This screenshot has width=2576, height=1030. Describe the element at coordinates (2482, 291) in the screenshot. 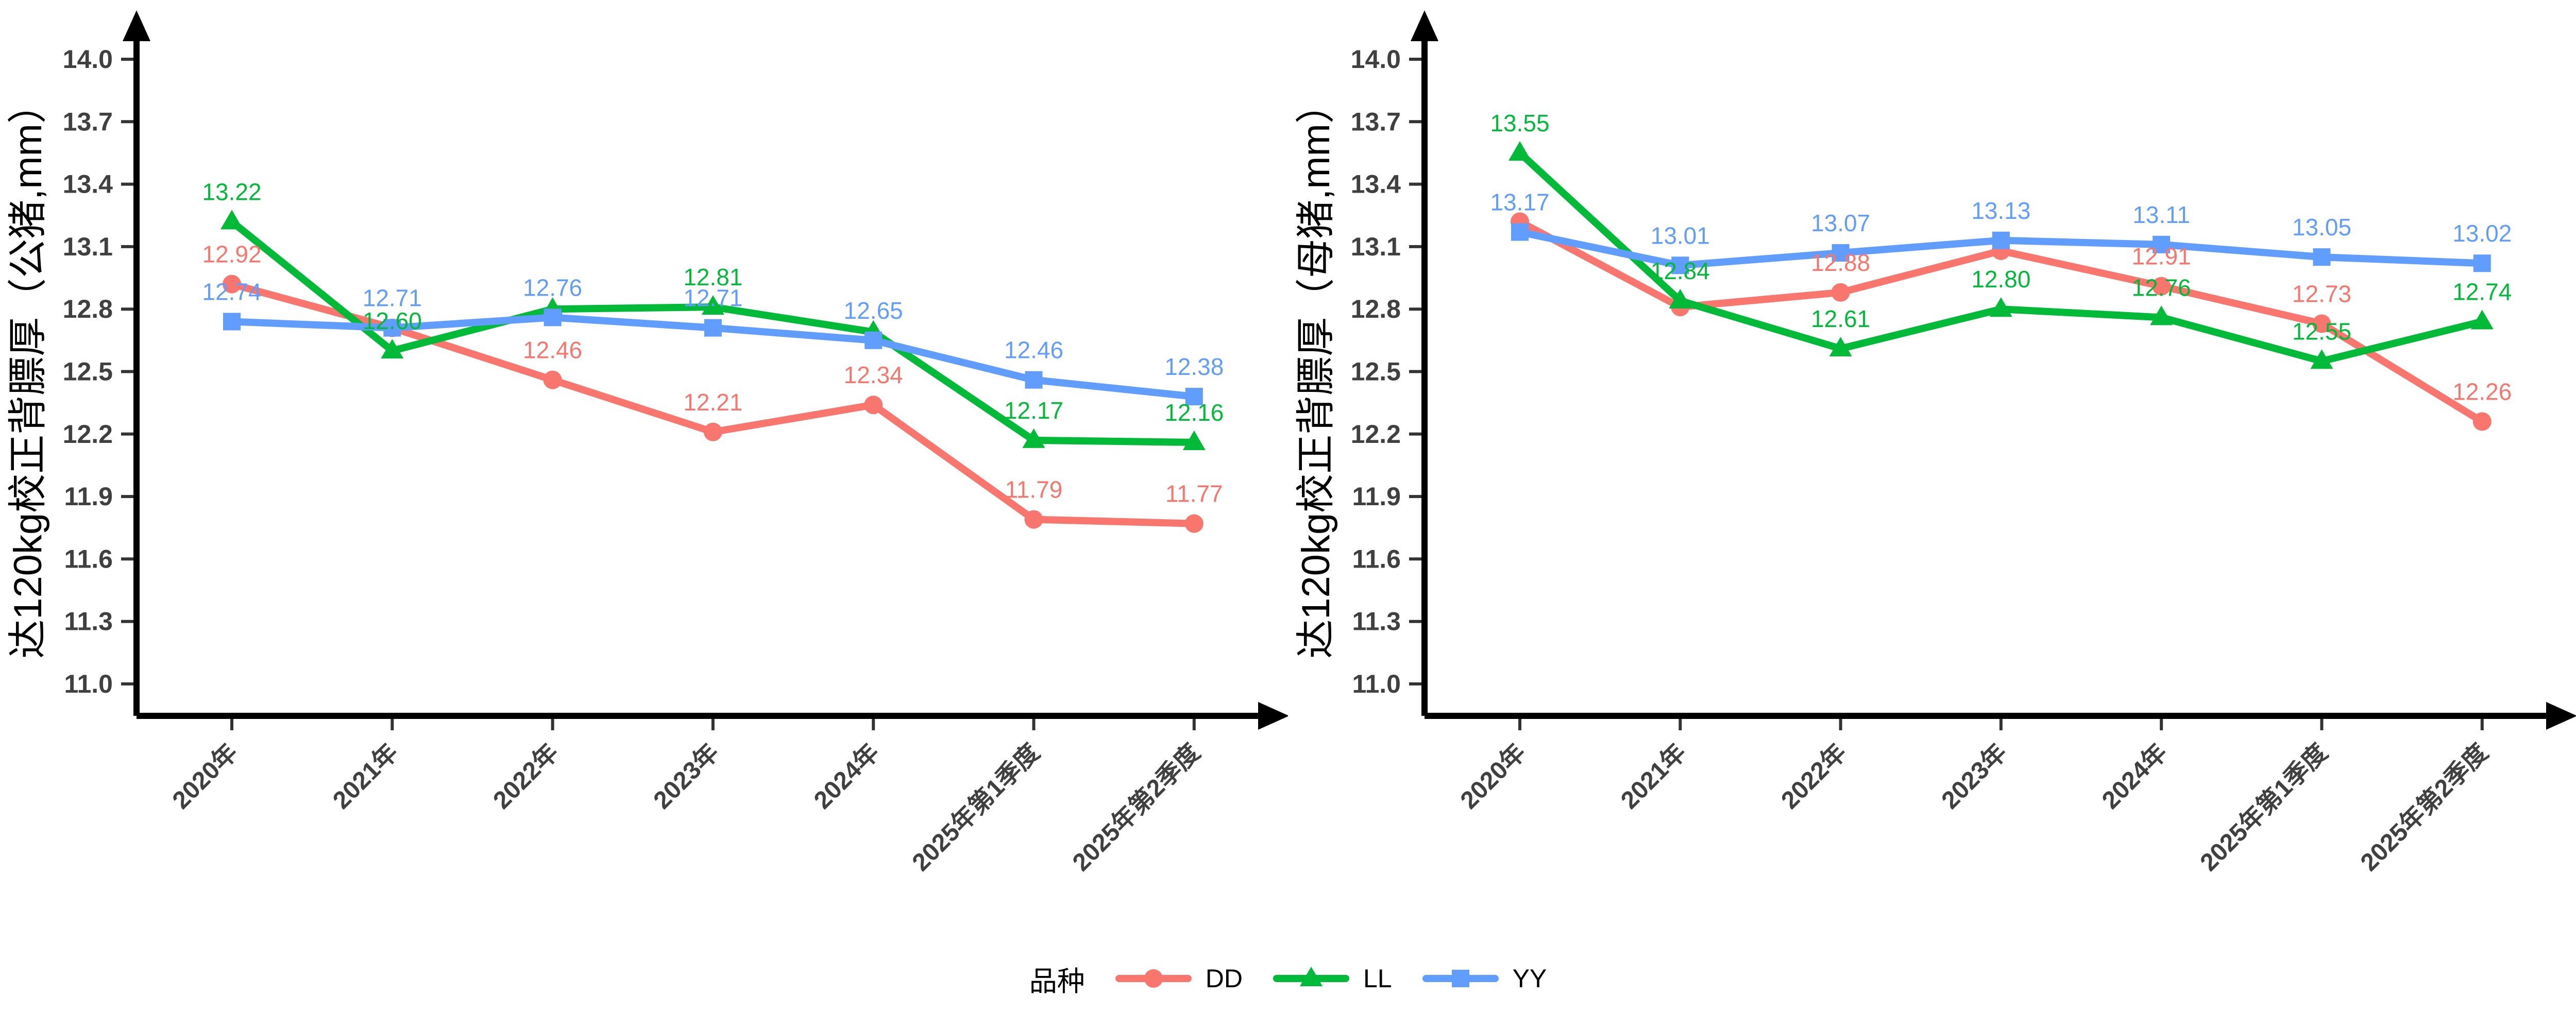

I see `value-label-LL-6: 12.74` at that location.